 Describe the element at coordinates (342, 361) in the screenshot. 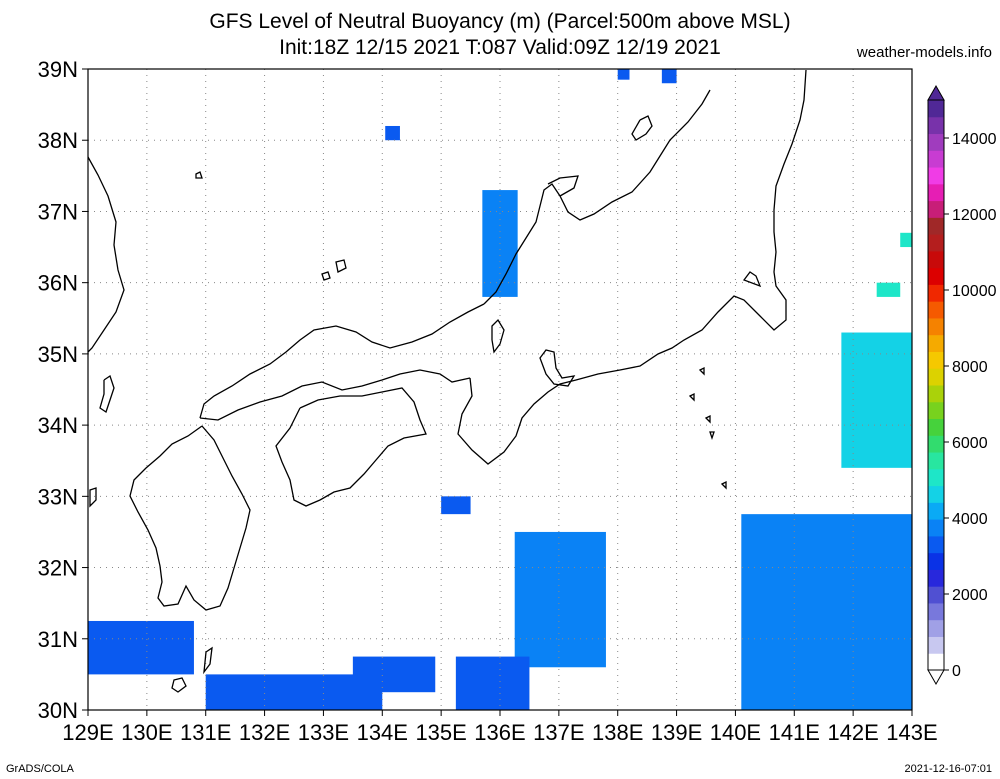

I see `coastline-honshu-west` at that location.